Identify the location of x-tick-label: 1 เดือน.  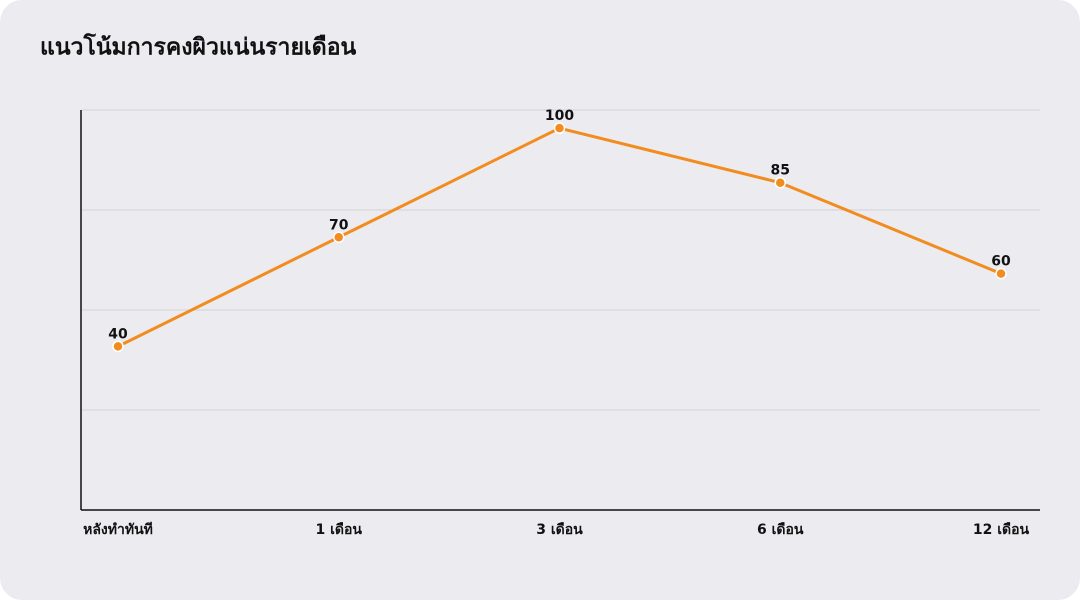
(339, 530).